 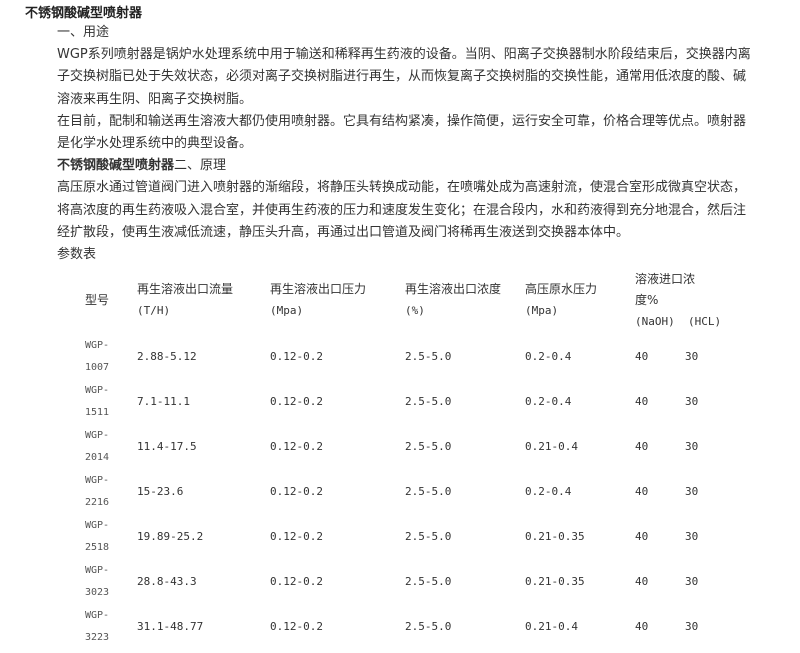 What do you see at coordinates (170, 536) in the screenshot?
I see `cell-flow: 19.89-25.2` at bounding box center [170, 536].